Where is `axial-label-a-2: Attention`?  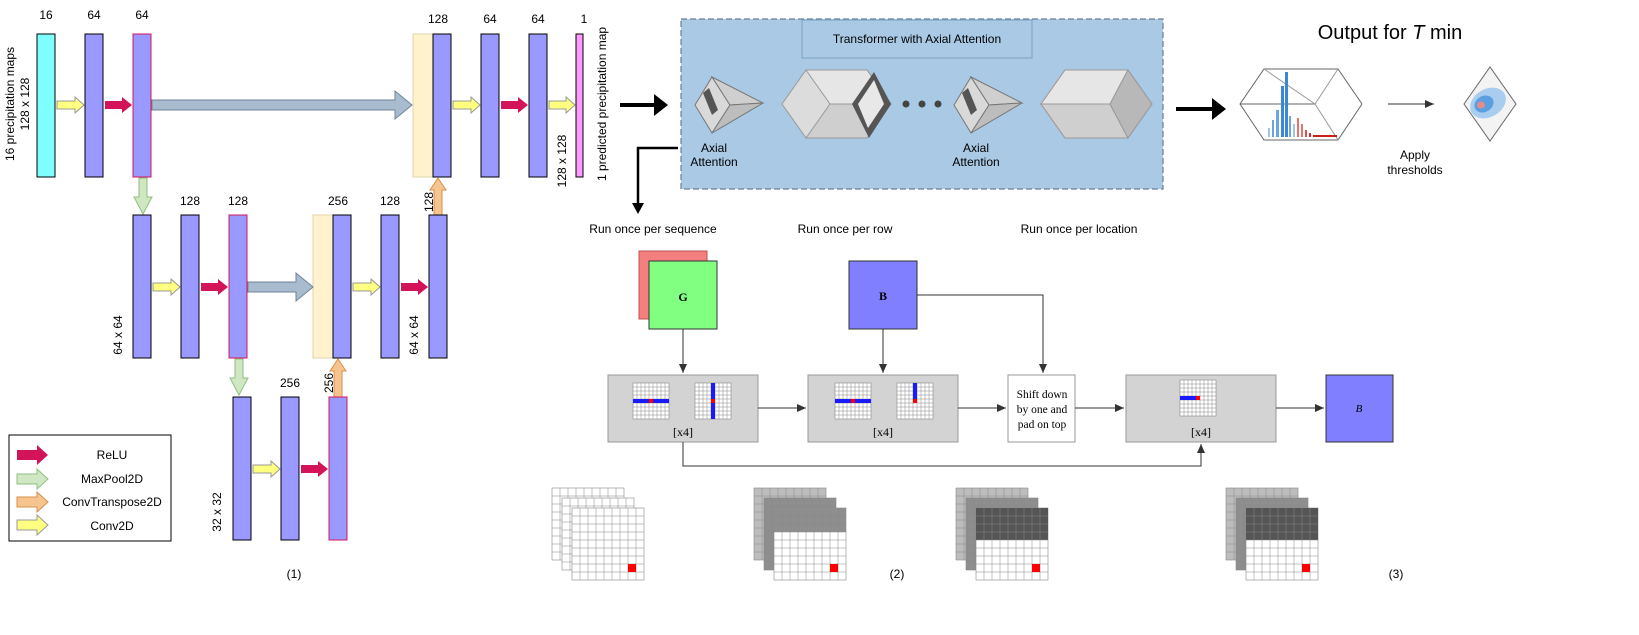
axial-label-a-2: Attention is located at coordinates (713, 162).